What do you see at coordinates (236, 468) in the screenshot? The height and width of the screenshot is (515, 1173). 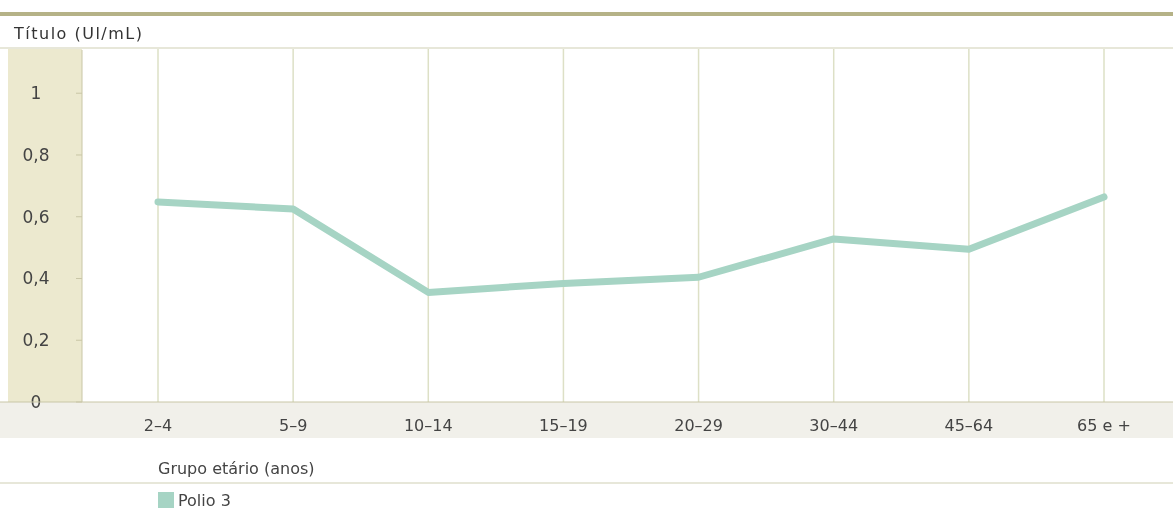 I see `x-axis-title: Grupo etário (anos)` at bounding box center [236, 468].